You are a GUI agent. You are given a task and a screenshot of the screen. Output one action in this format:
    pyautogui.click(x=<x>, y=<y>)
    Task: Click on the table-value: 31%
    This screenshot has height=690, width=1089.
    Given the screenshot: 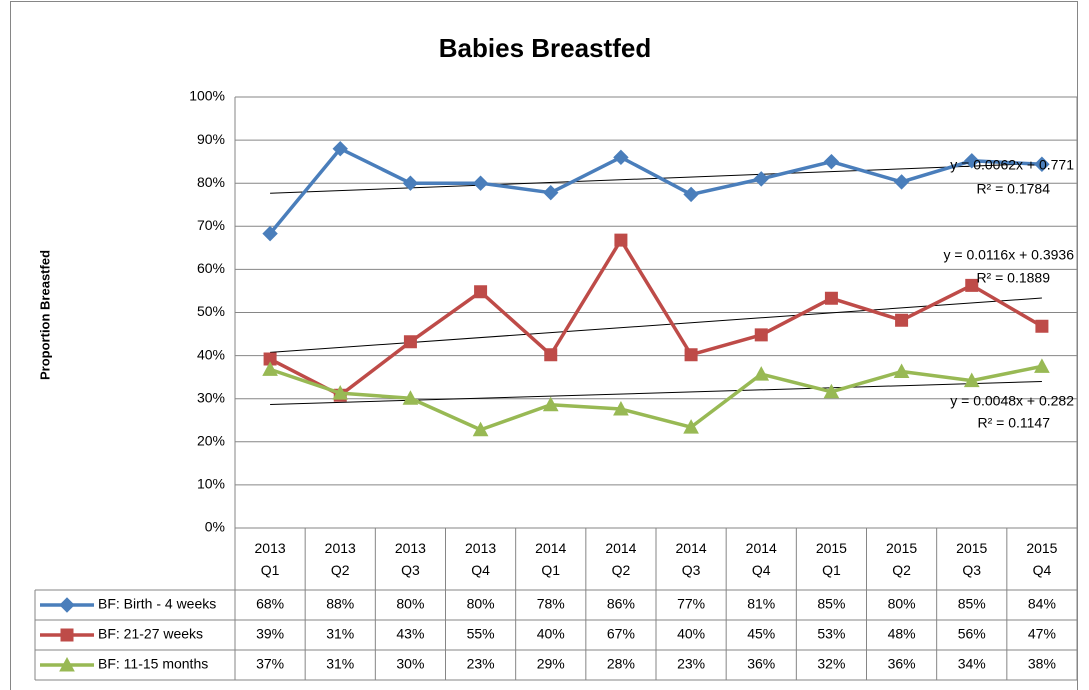 What is the action you would take?
    pyautogui.click(x=340, y=664)
    